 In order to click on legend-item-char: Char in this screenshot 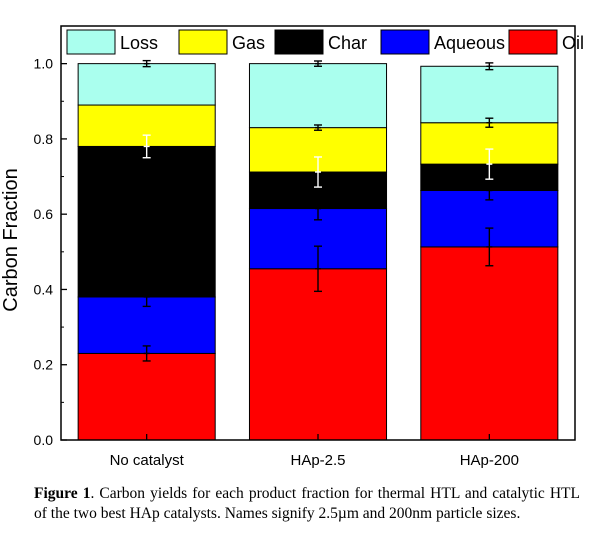, I will do `click(320, 42)`.